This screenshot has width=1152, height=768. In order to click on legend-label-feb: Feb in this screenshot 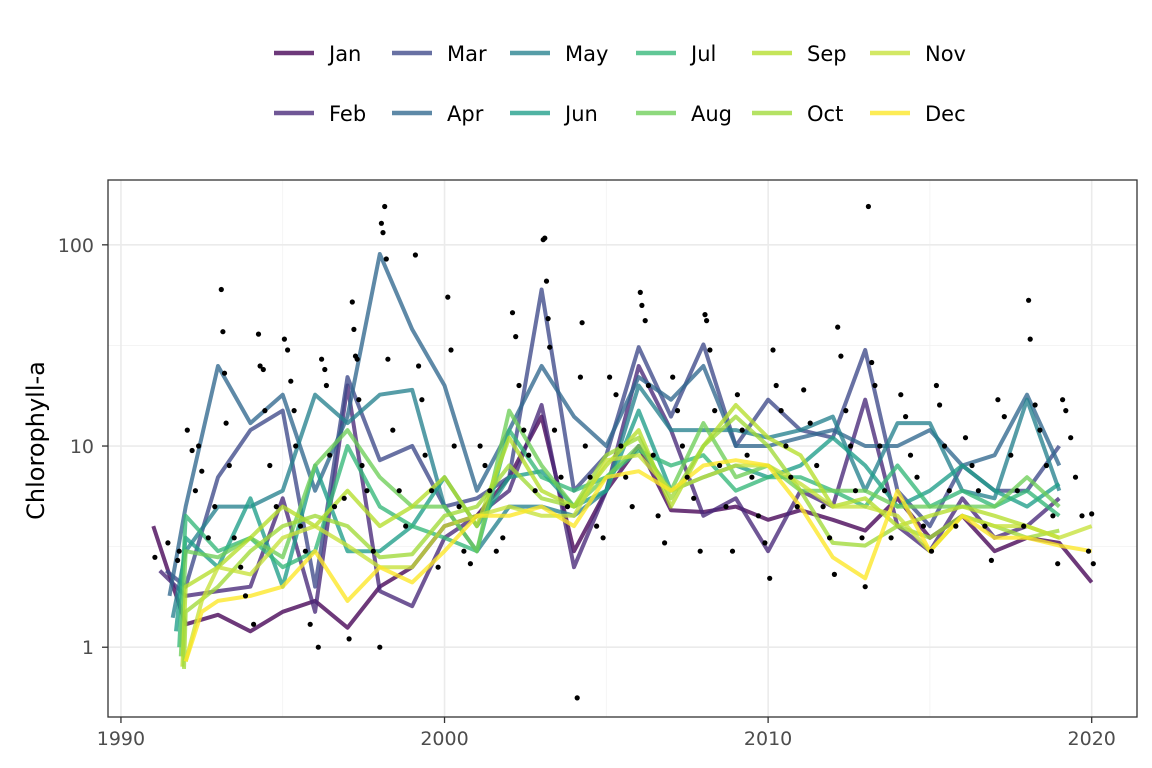, I will do `click(347, 114)`.